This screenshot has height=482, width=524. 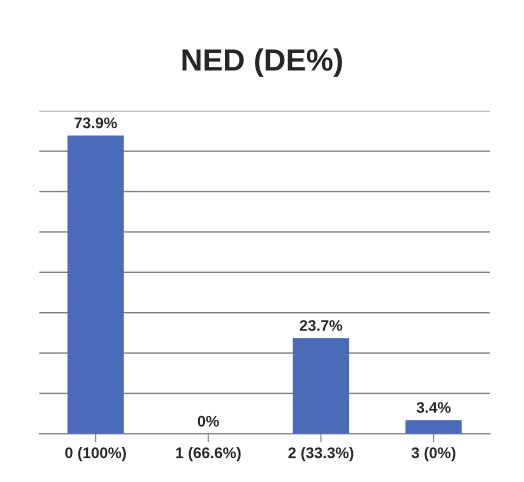 I want to click on x-tick-label: 0 (100%), so click(x=95, y=454).